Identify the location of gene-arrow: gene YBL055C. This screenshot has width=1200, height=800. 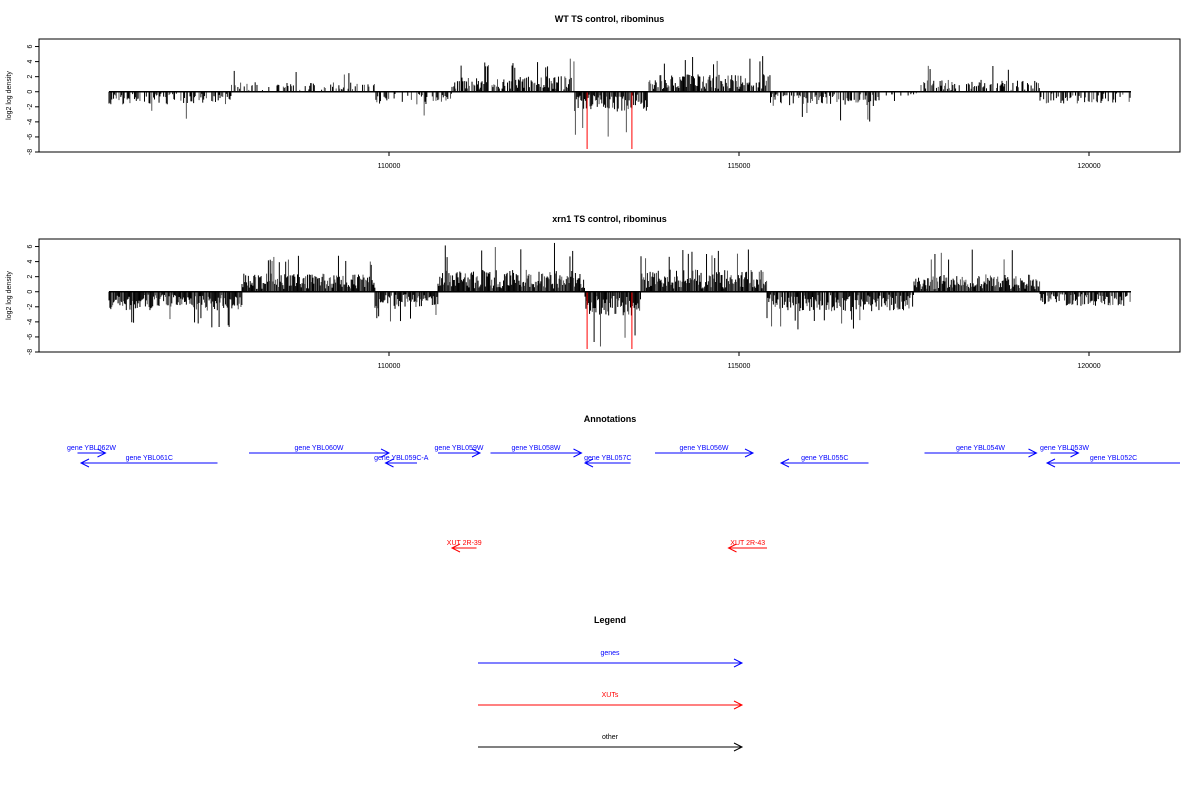
(824, 461).